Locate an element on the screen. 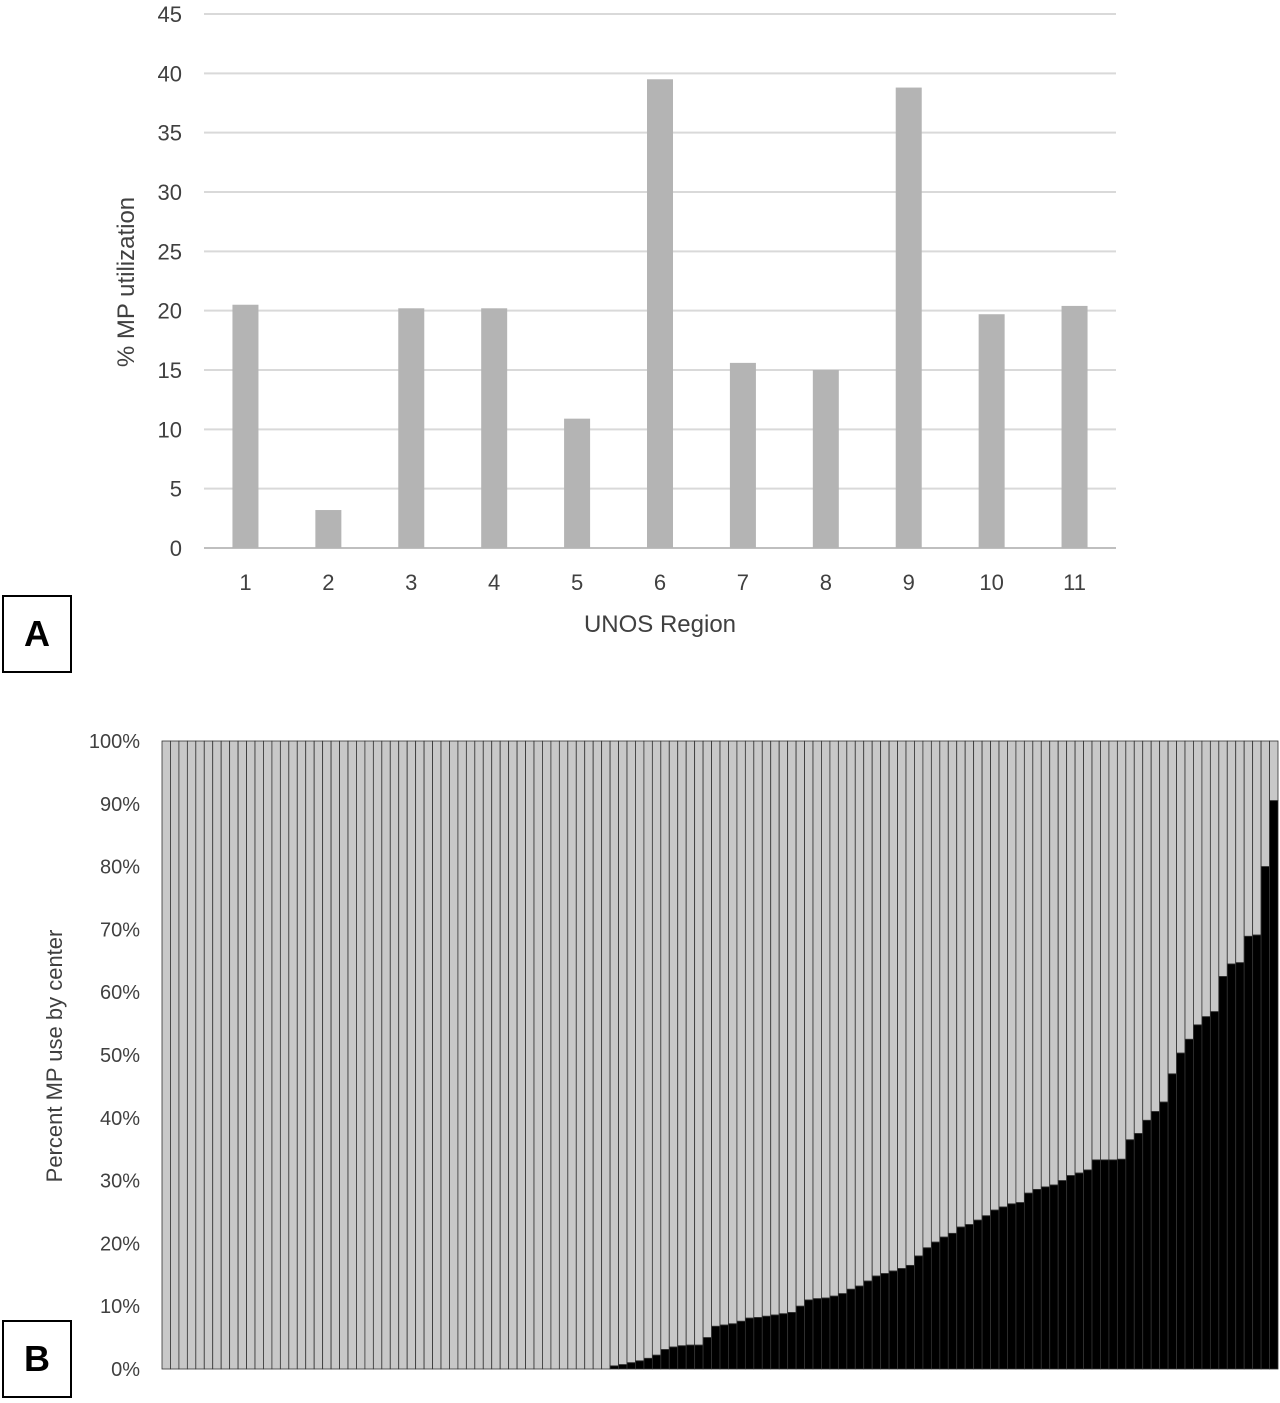 This screenshot has height=1403, width=1280. a-x-tick-label: 3 is located at coordinates (411, 582).